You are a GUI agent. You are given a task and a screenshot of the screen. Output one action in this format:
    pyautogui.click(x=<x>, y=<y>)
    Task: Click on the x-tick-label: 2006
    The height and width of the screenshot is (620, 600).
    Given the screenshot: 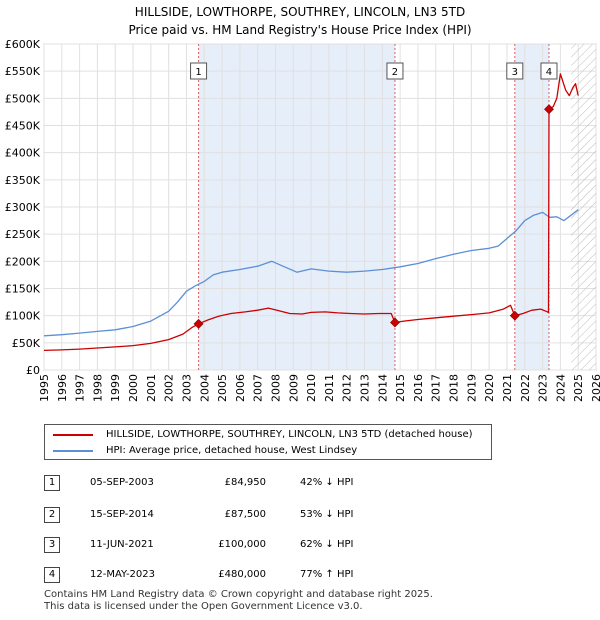 What is the action you would take?
    pyautogui.click(x=240, y=388)
    